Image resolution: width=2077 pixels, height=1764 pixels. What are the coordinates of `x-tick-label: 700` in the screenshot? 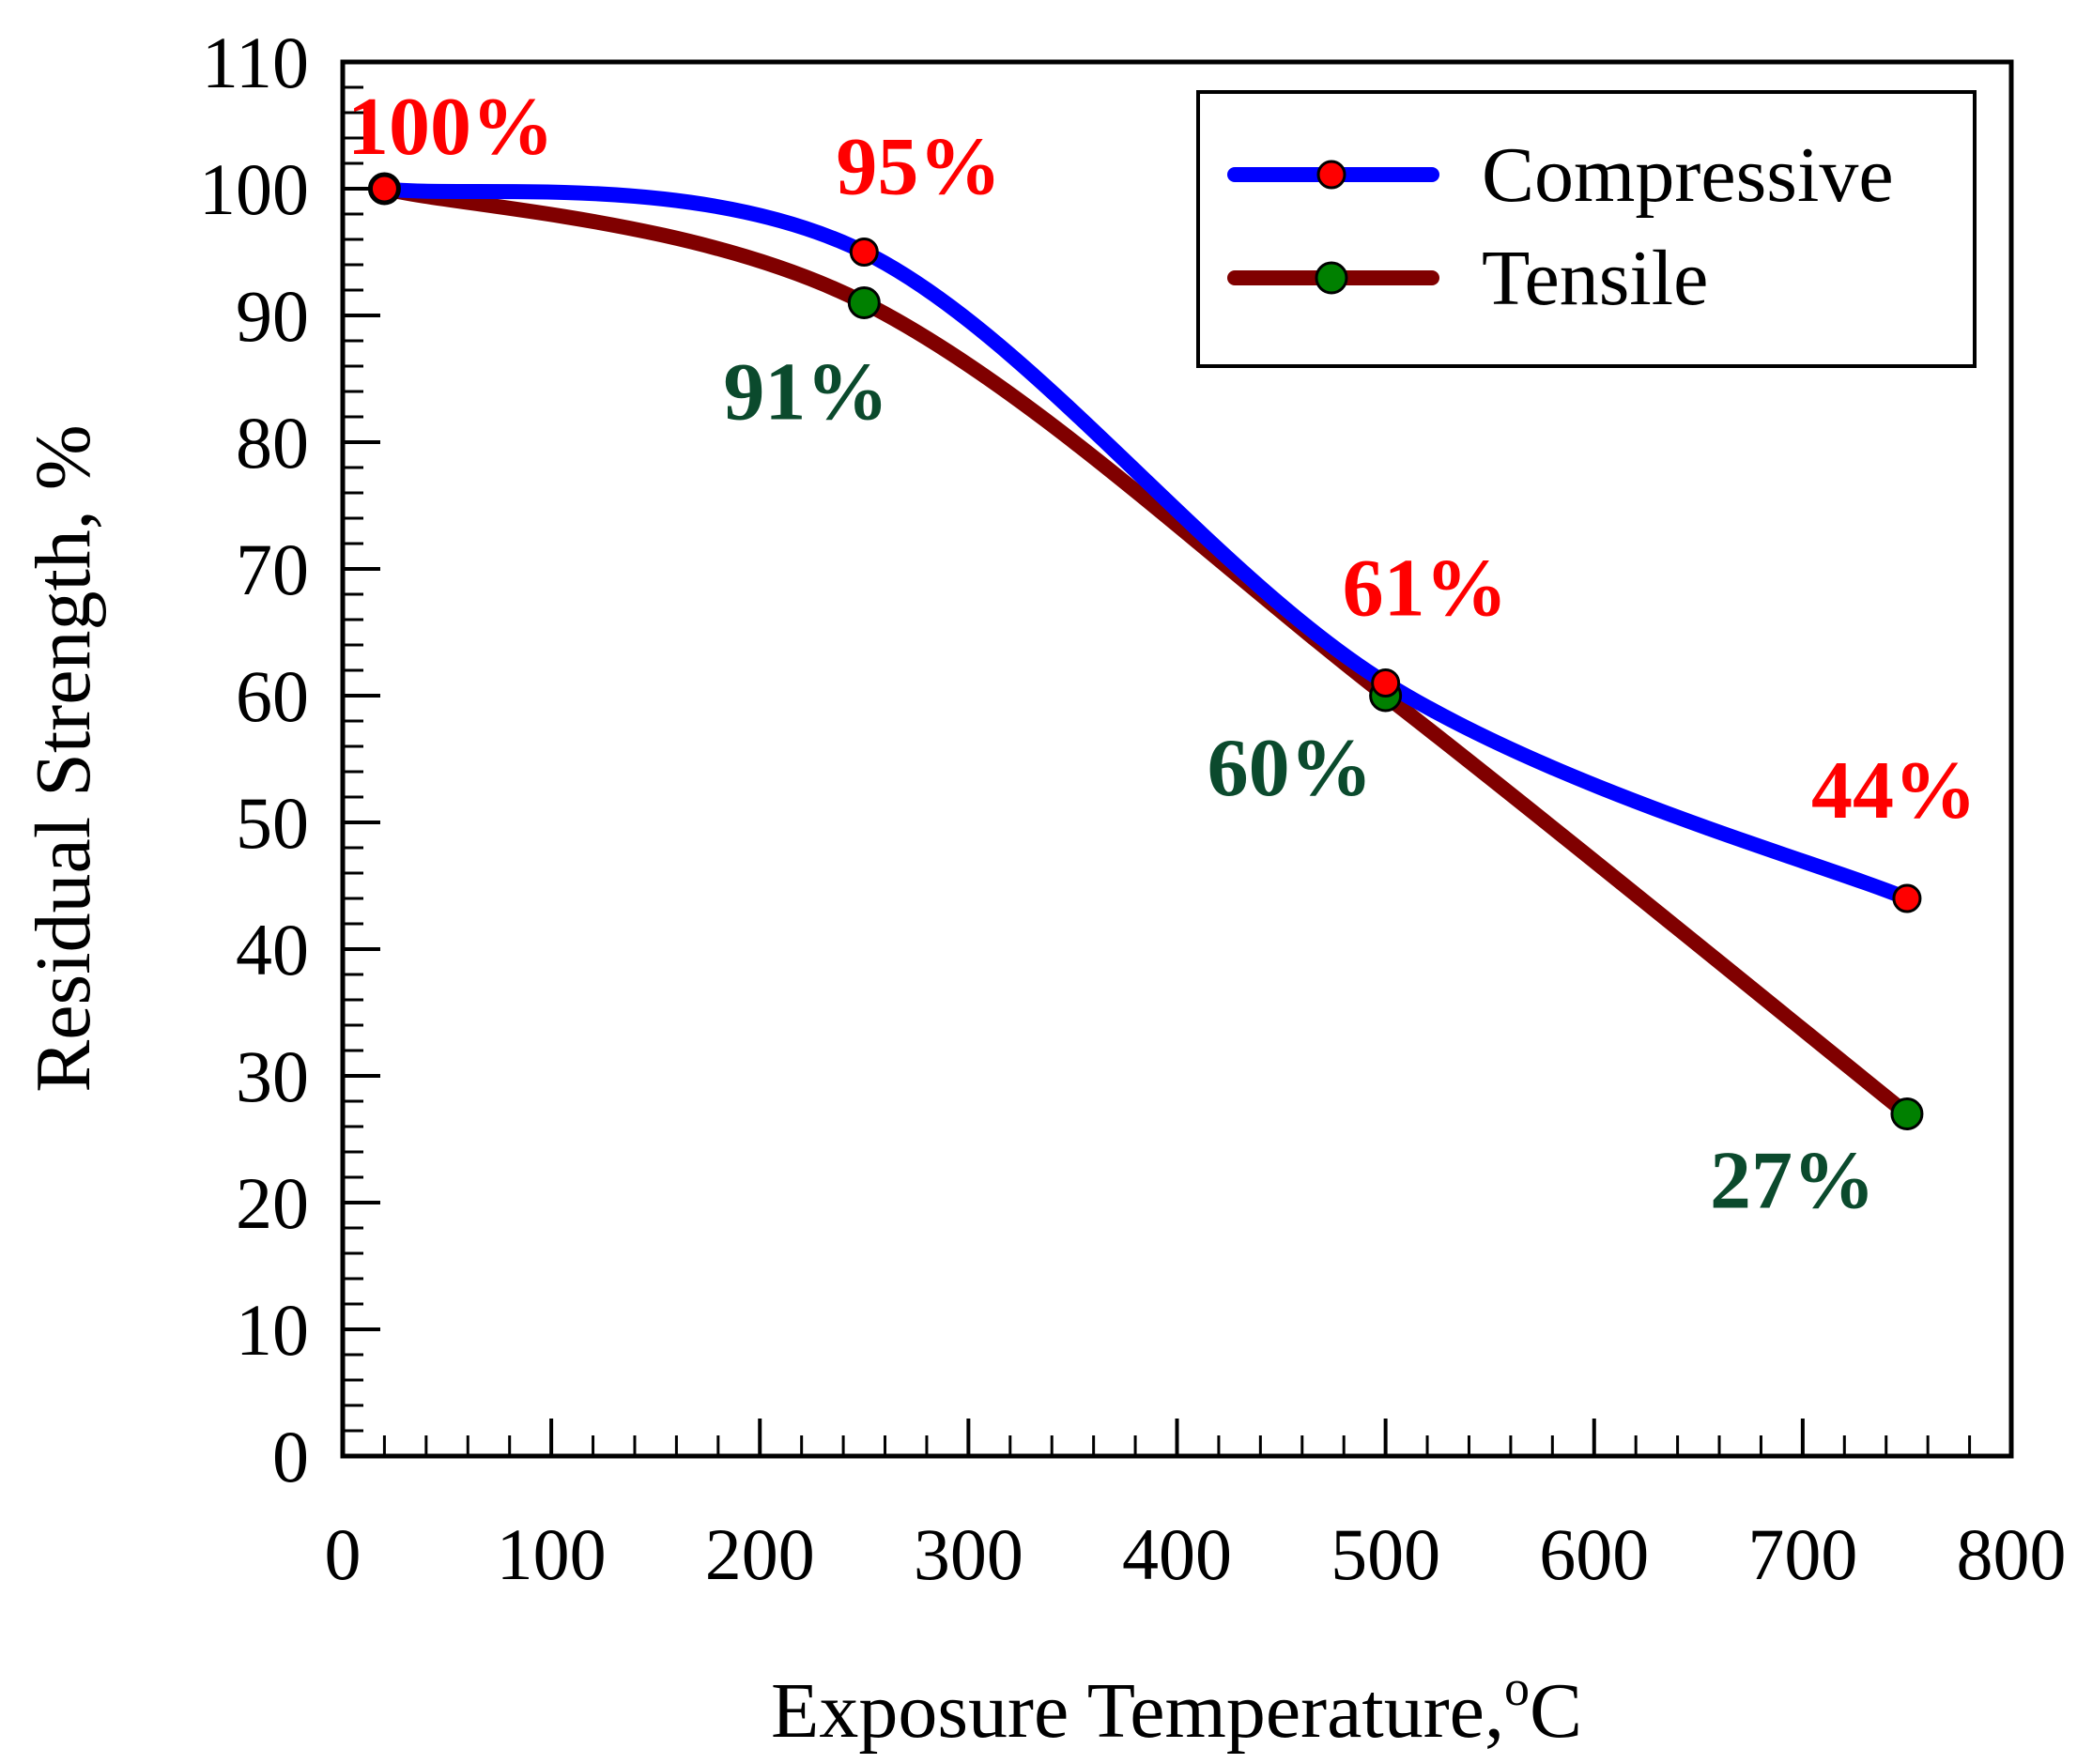 It's located at (1802, 1554).